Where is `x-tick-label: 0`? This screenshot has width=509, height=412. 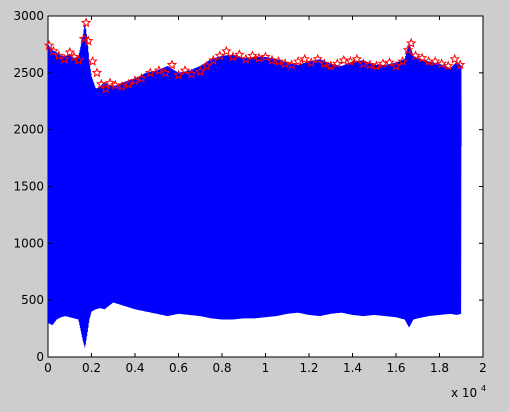
x-tick-label: 0 is located at coordinates (48, 368).